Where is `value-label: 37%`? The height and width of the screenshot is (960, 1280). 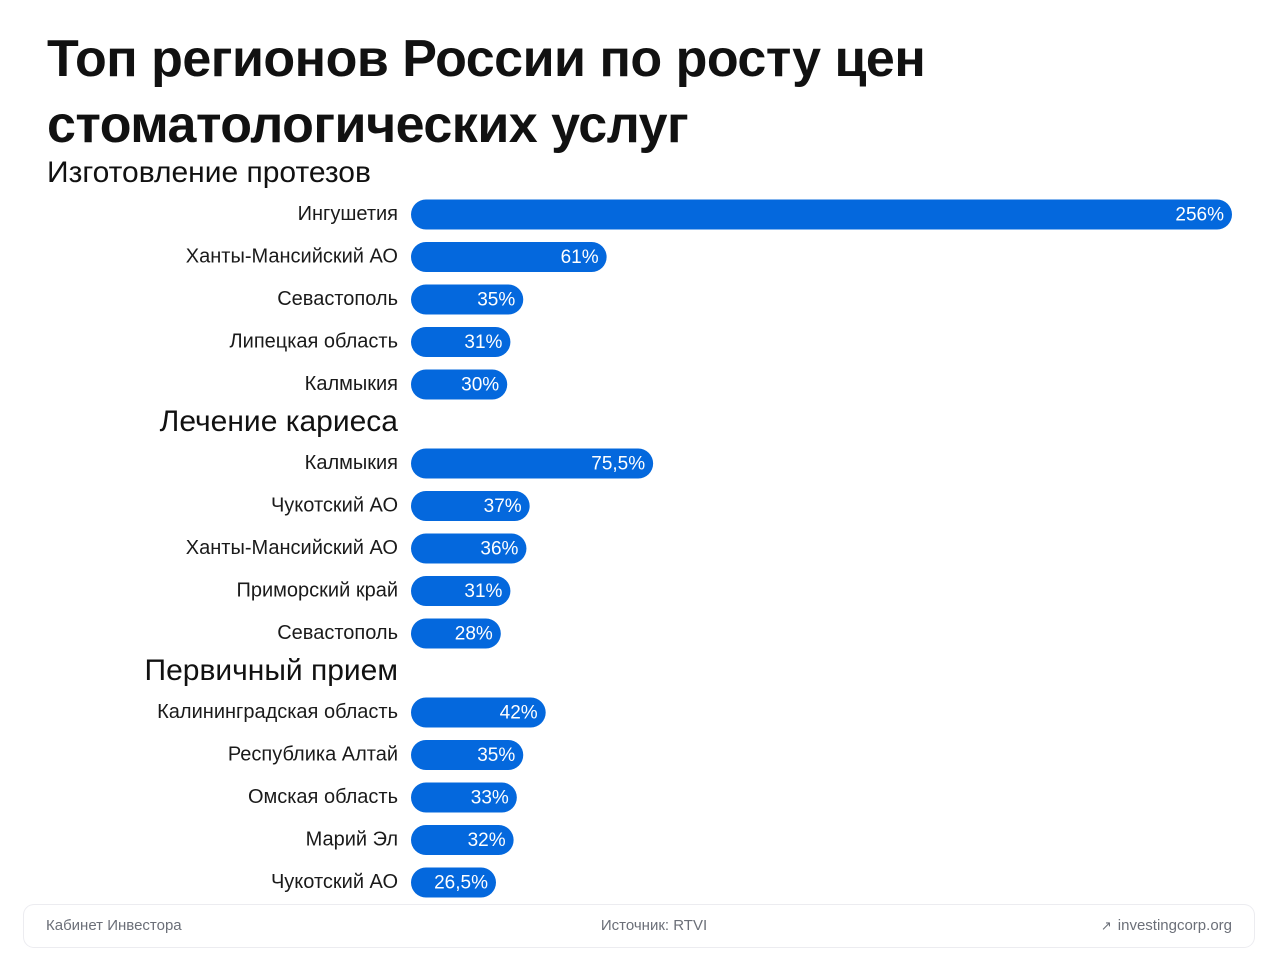 value-label: 37% is located at coordinates (503, 506).